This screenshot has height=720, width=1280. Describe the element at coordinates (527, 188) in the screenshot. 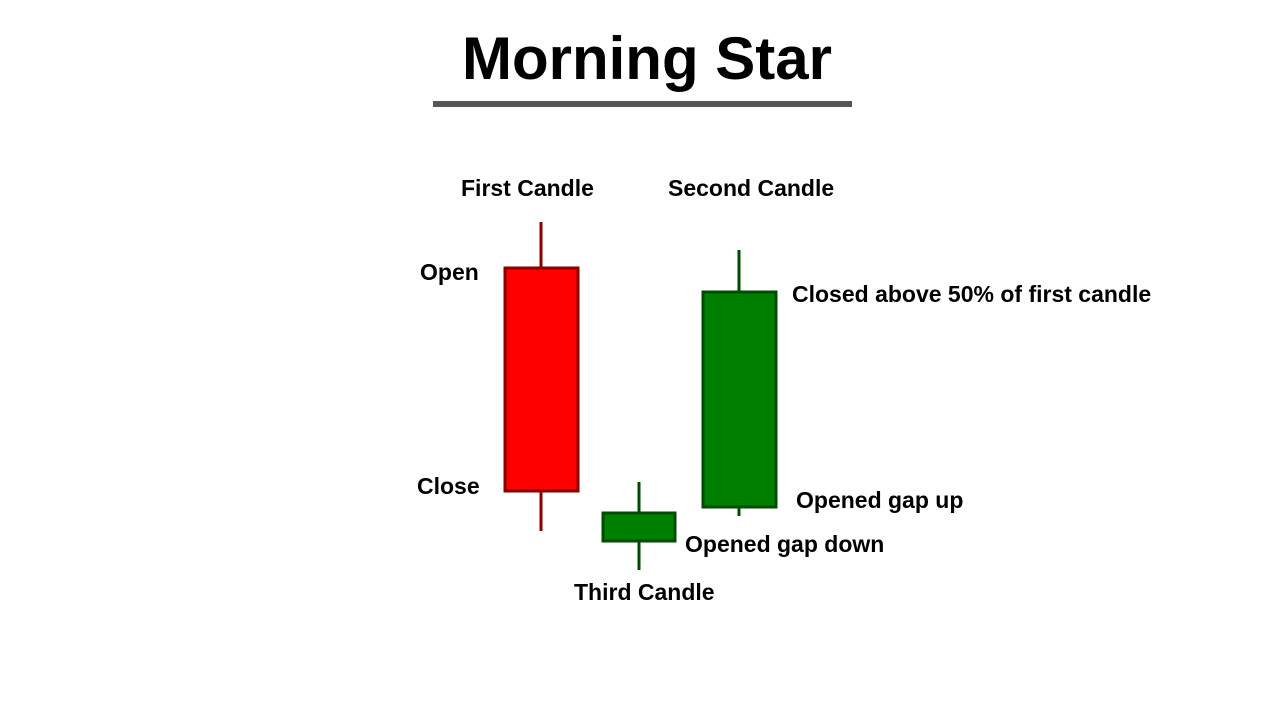

I see `first-candle-label: First Candle` at that location.